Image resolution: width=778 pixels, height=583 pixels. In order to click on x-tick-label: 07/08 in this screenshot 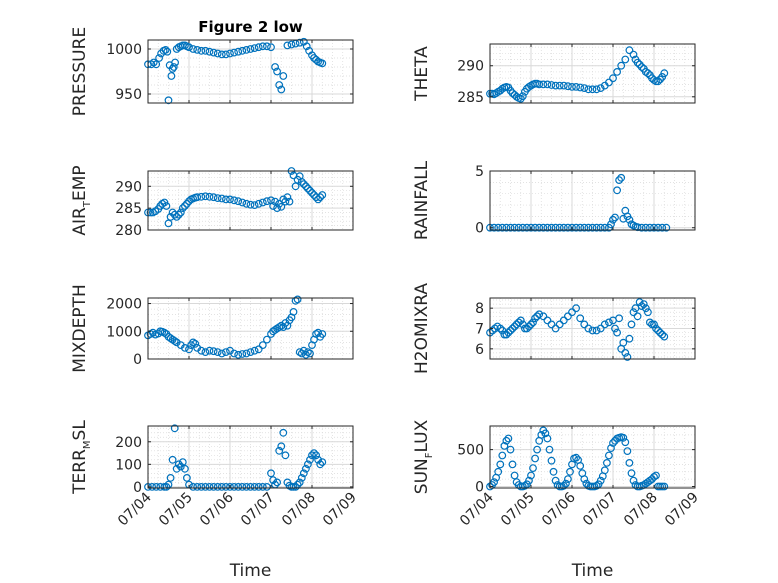, I will do `click(299, 510)`.